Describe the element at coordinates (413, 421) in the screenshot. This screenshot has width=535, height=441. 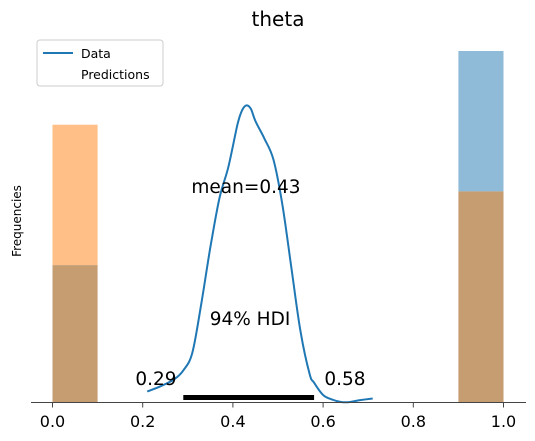
I see `x-tick-label: 0.8` at that location.